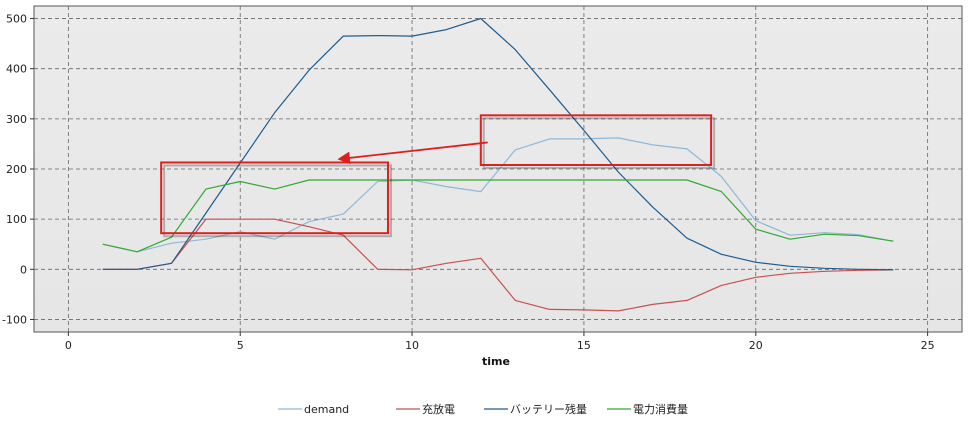  I want to click on legend-label-0: demand, so click(326, 409).